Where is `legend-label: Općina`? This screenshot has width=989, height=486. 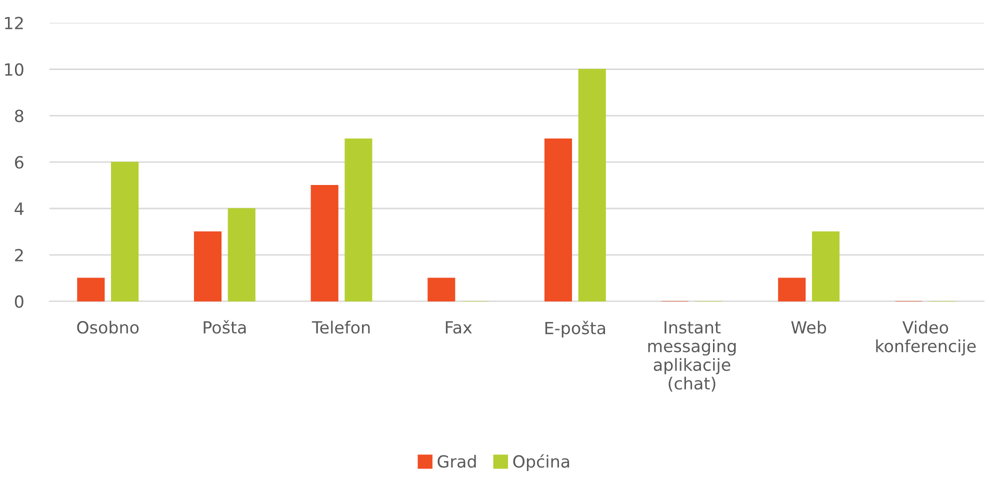
legend-label: Općina is located at coordinates (541, 462).